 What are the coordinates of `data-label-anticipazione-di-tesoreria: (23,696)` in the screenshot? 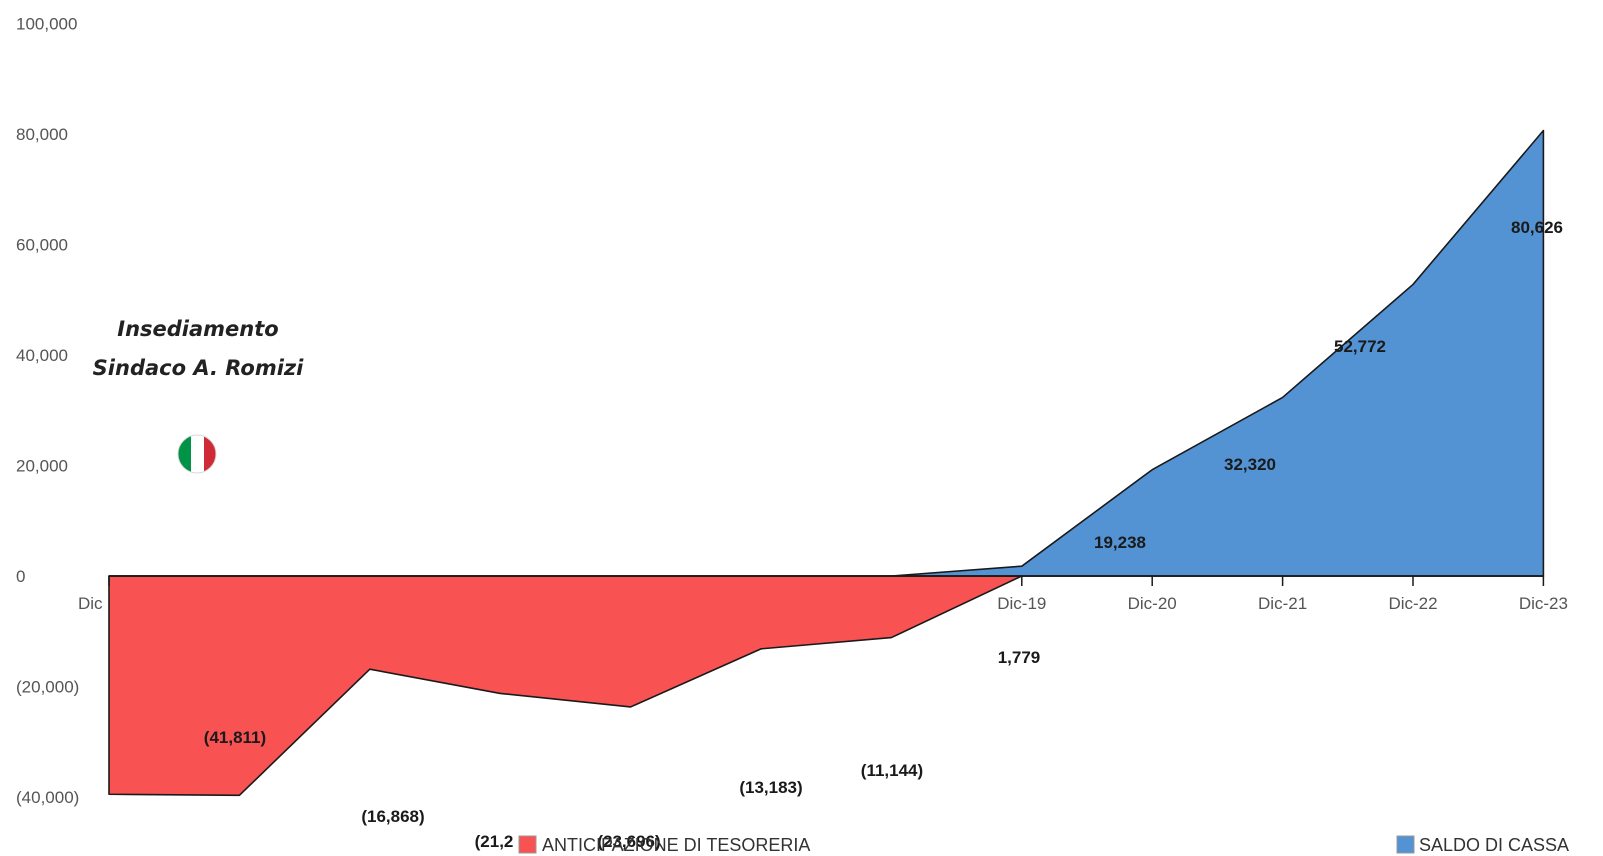 It's located at (628, 841).